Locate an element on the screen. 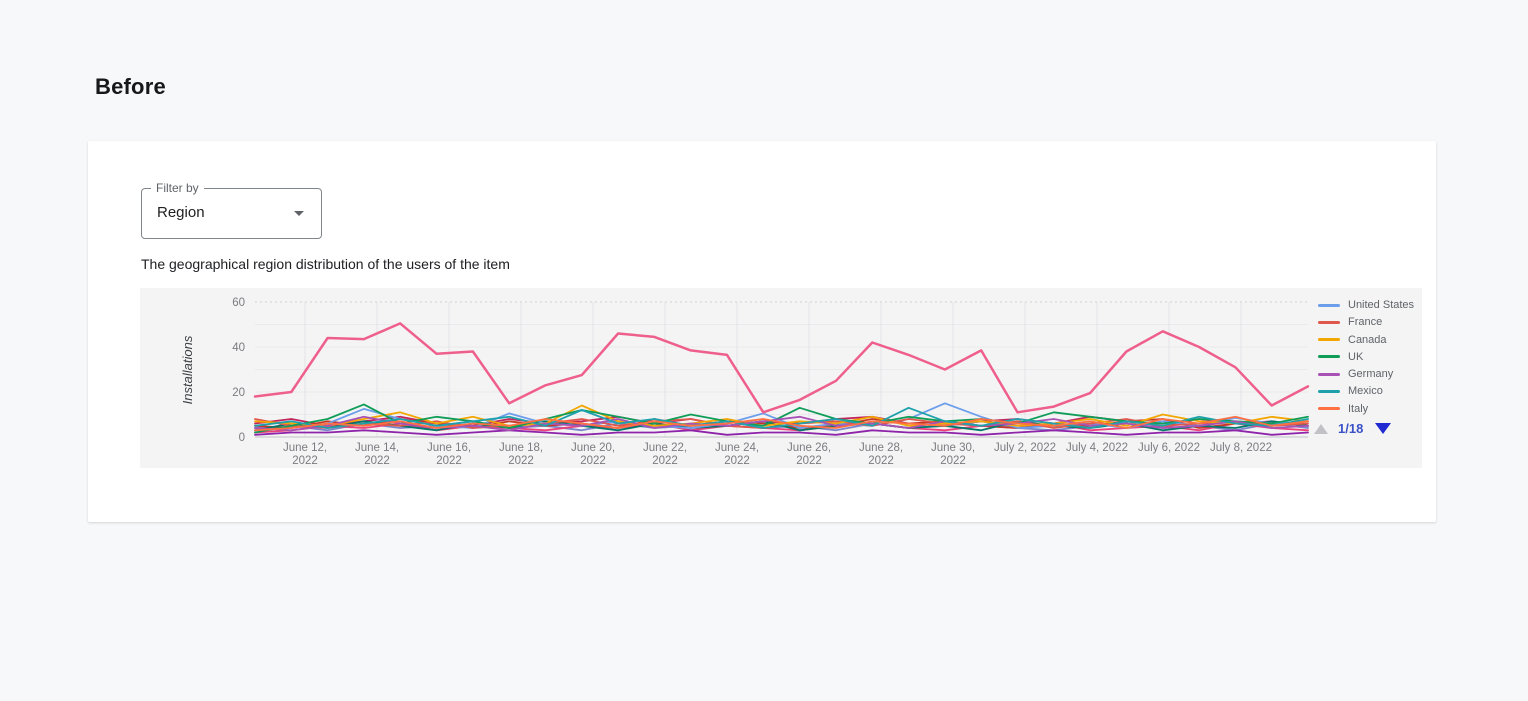 The width and height of the screenshot is (1528, 701). page-up-icon is located at coordinates (1321, 428).